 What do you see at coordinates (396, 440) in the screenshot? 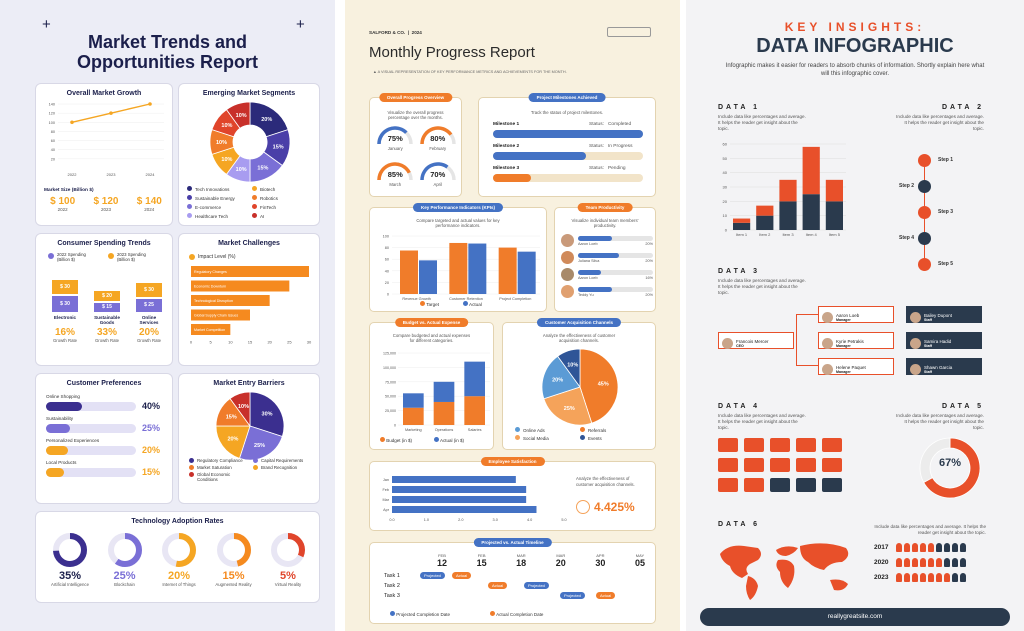
I see `budget-legend-budget: Budget (in $)` at bounding box center [396, 440].